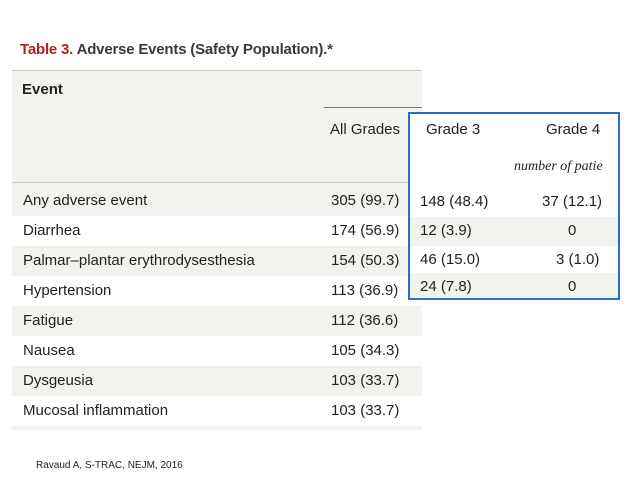 The height and width of the screenshot is (479, 638). Describe the element at coordinates (453, 129) in the screenshot. I see `grade3-header: Grade 3` at that location.